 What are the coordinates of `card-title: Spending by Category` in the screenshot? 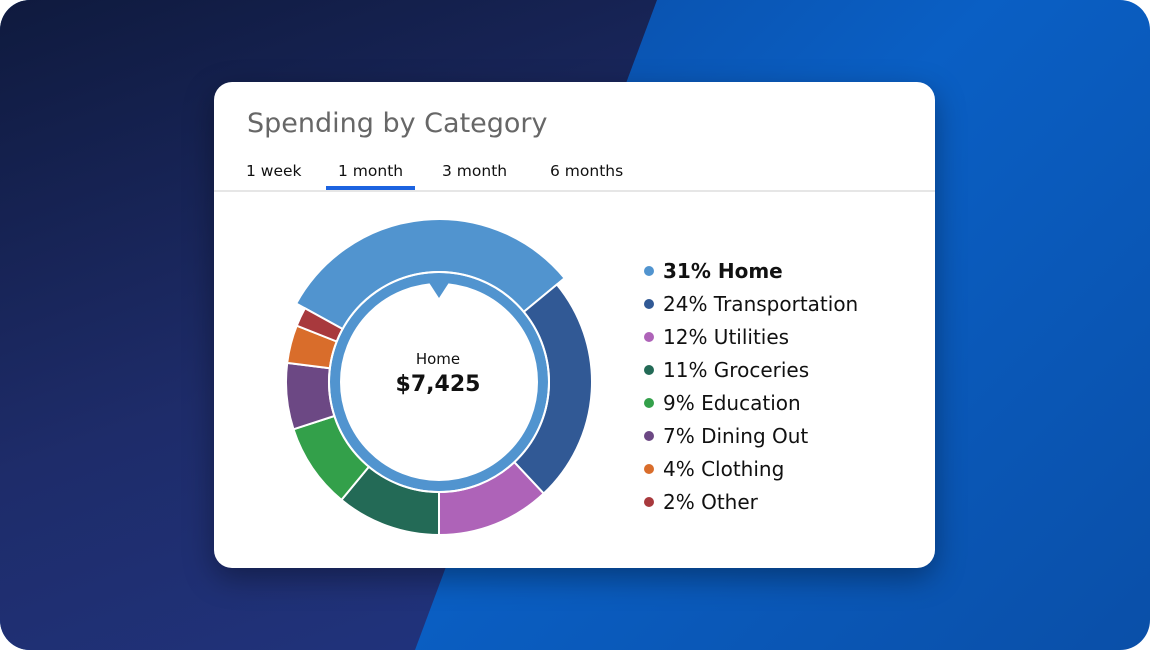 It's located at (397, 123).